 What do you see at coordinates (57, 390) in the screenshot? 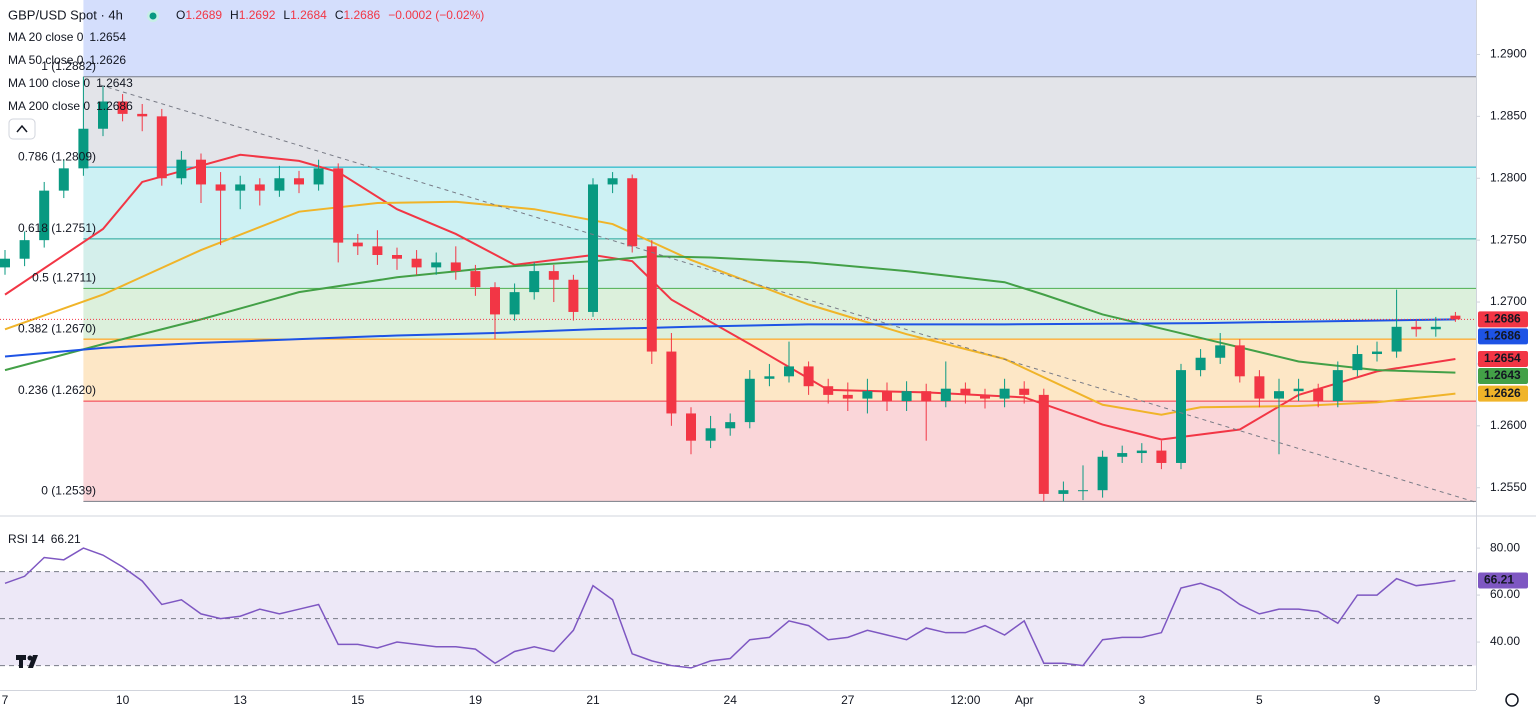
I see `fib-label: 0.236 (1.2620)` at bounding box center [57, 390].